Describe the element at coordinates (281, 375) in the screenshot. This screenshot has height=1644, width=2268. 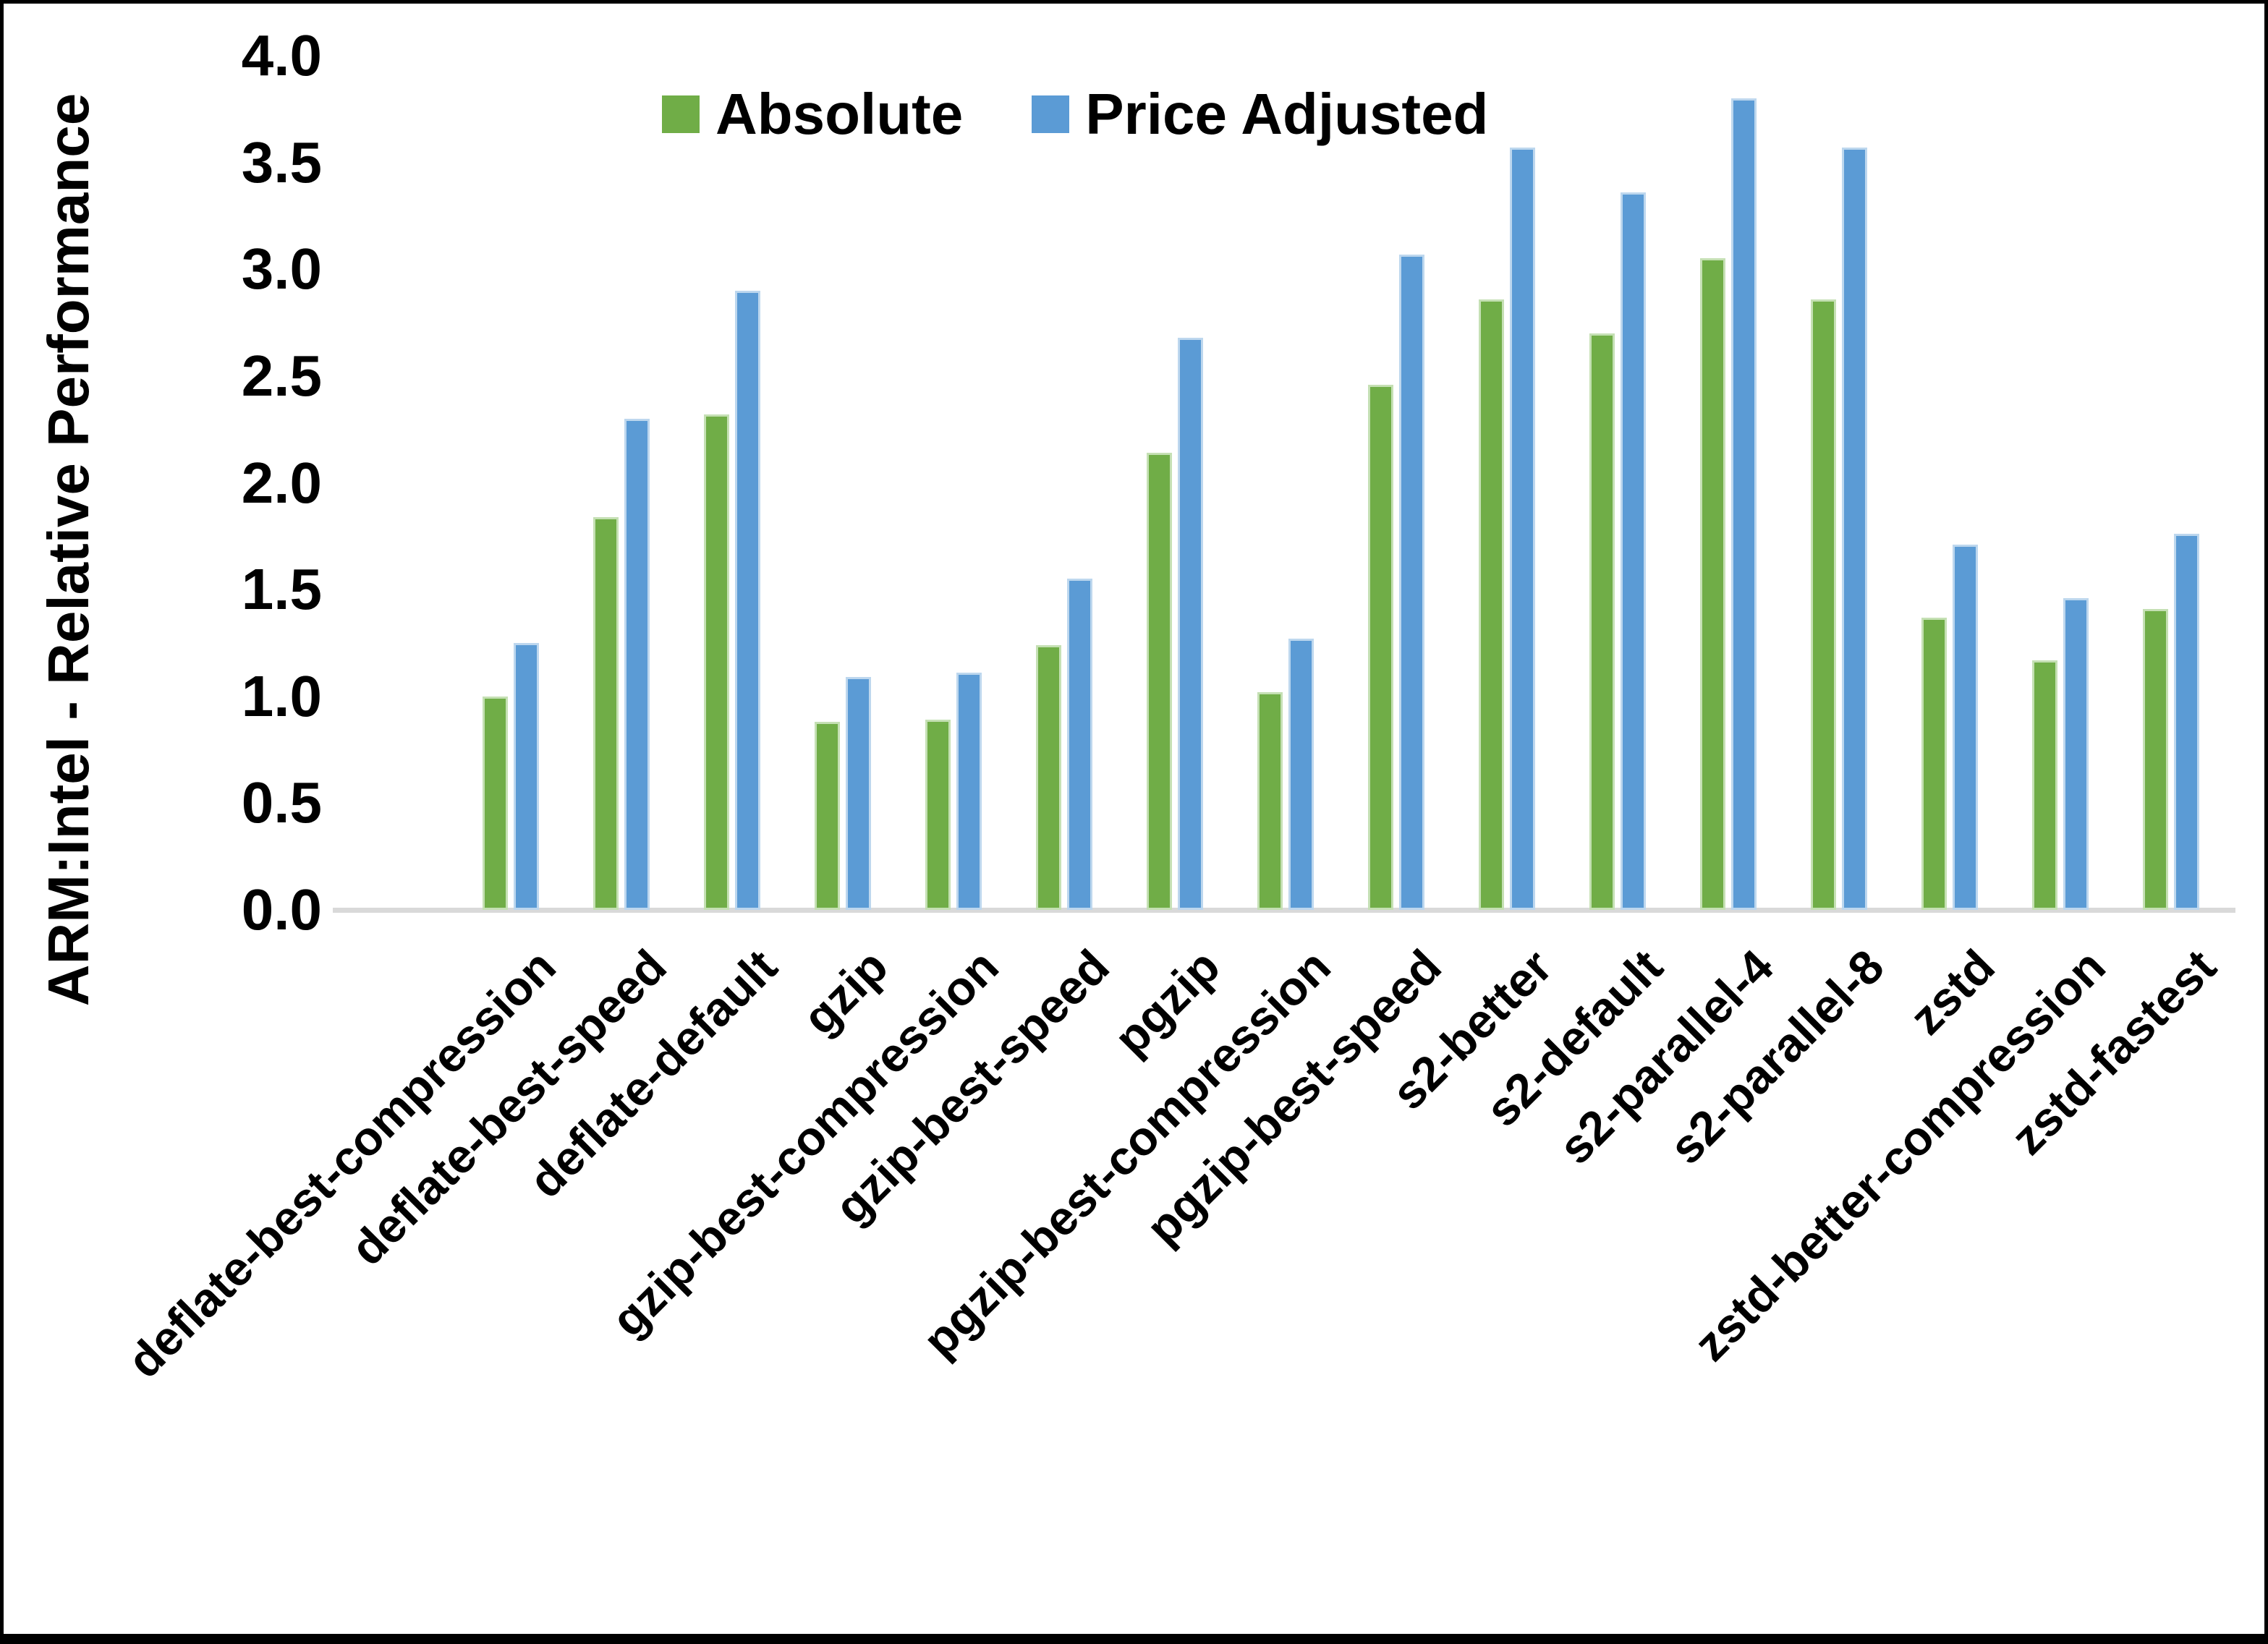
I see `y-tick-label: 2.5` at that location.